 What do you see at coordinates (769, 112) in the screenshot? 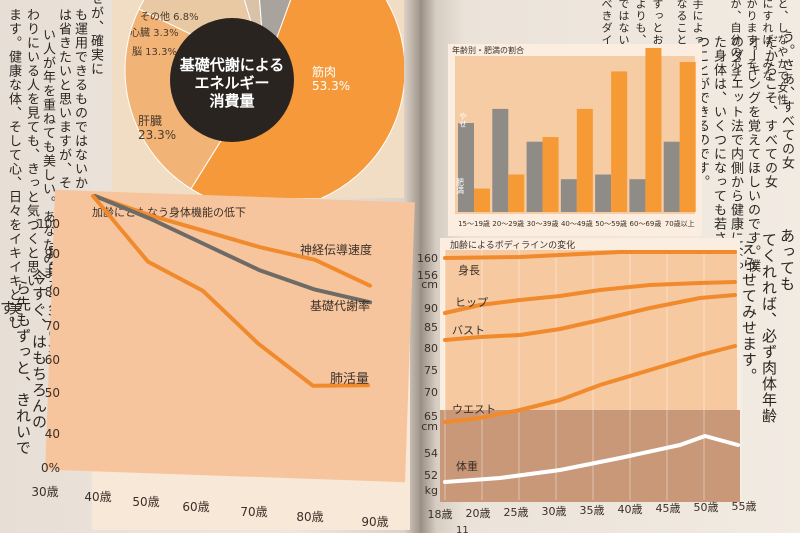
I see `right-text-col: だからこそ、すべての女` at bounding box center [769, 112].